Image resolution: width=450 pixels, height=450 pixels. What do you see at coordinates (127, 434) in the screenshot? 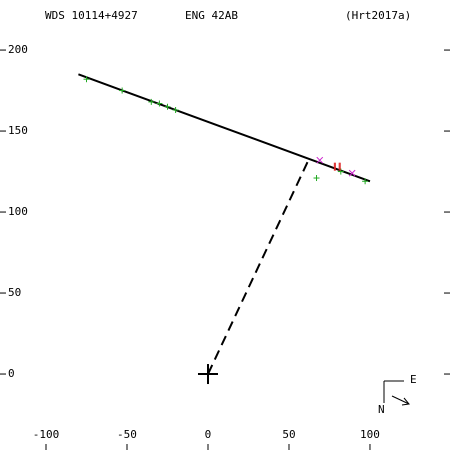
I see `x-tick-label: -50` at bounding box center [127, 434].